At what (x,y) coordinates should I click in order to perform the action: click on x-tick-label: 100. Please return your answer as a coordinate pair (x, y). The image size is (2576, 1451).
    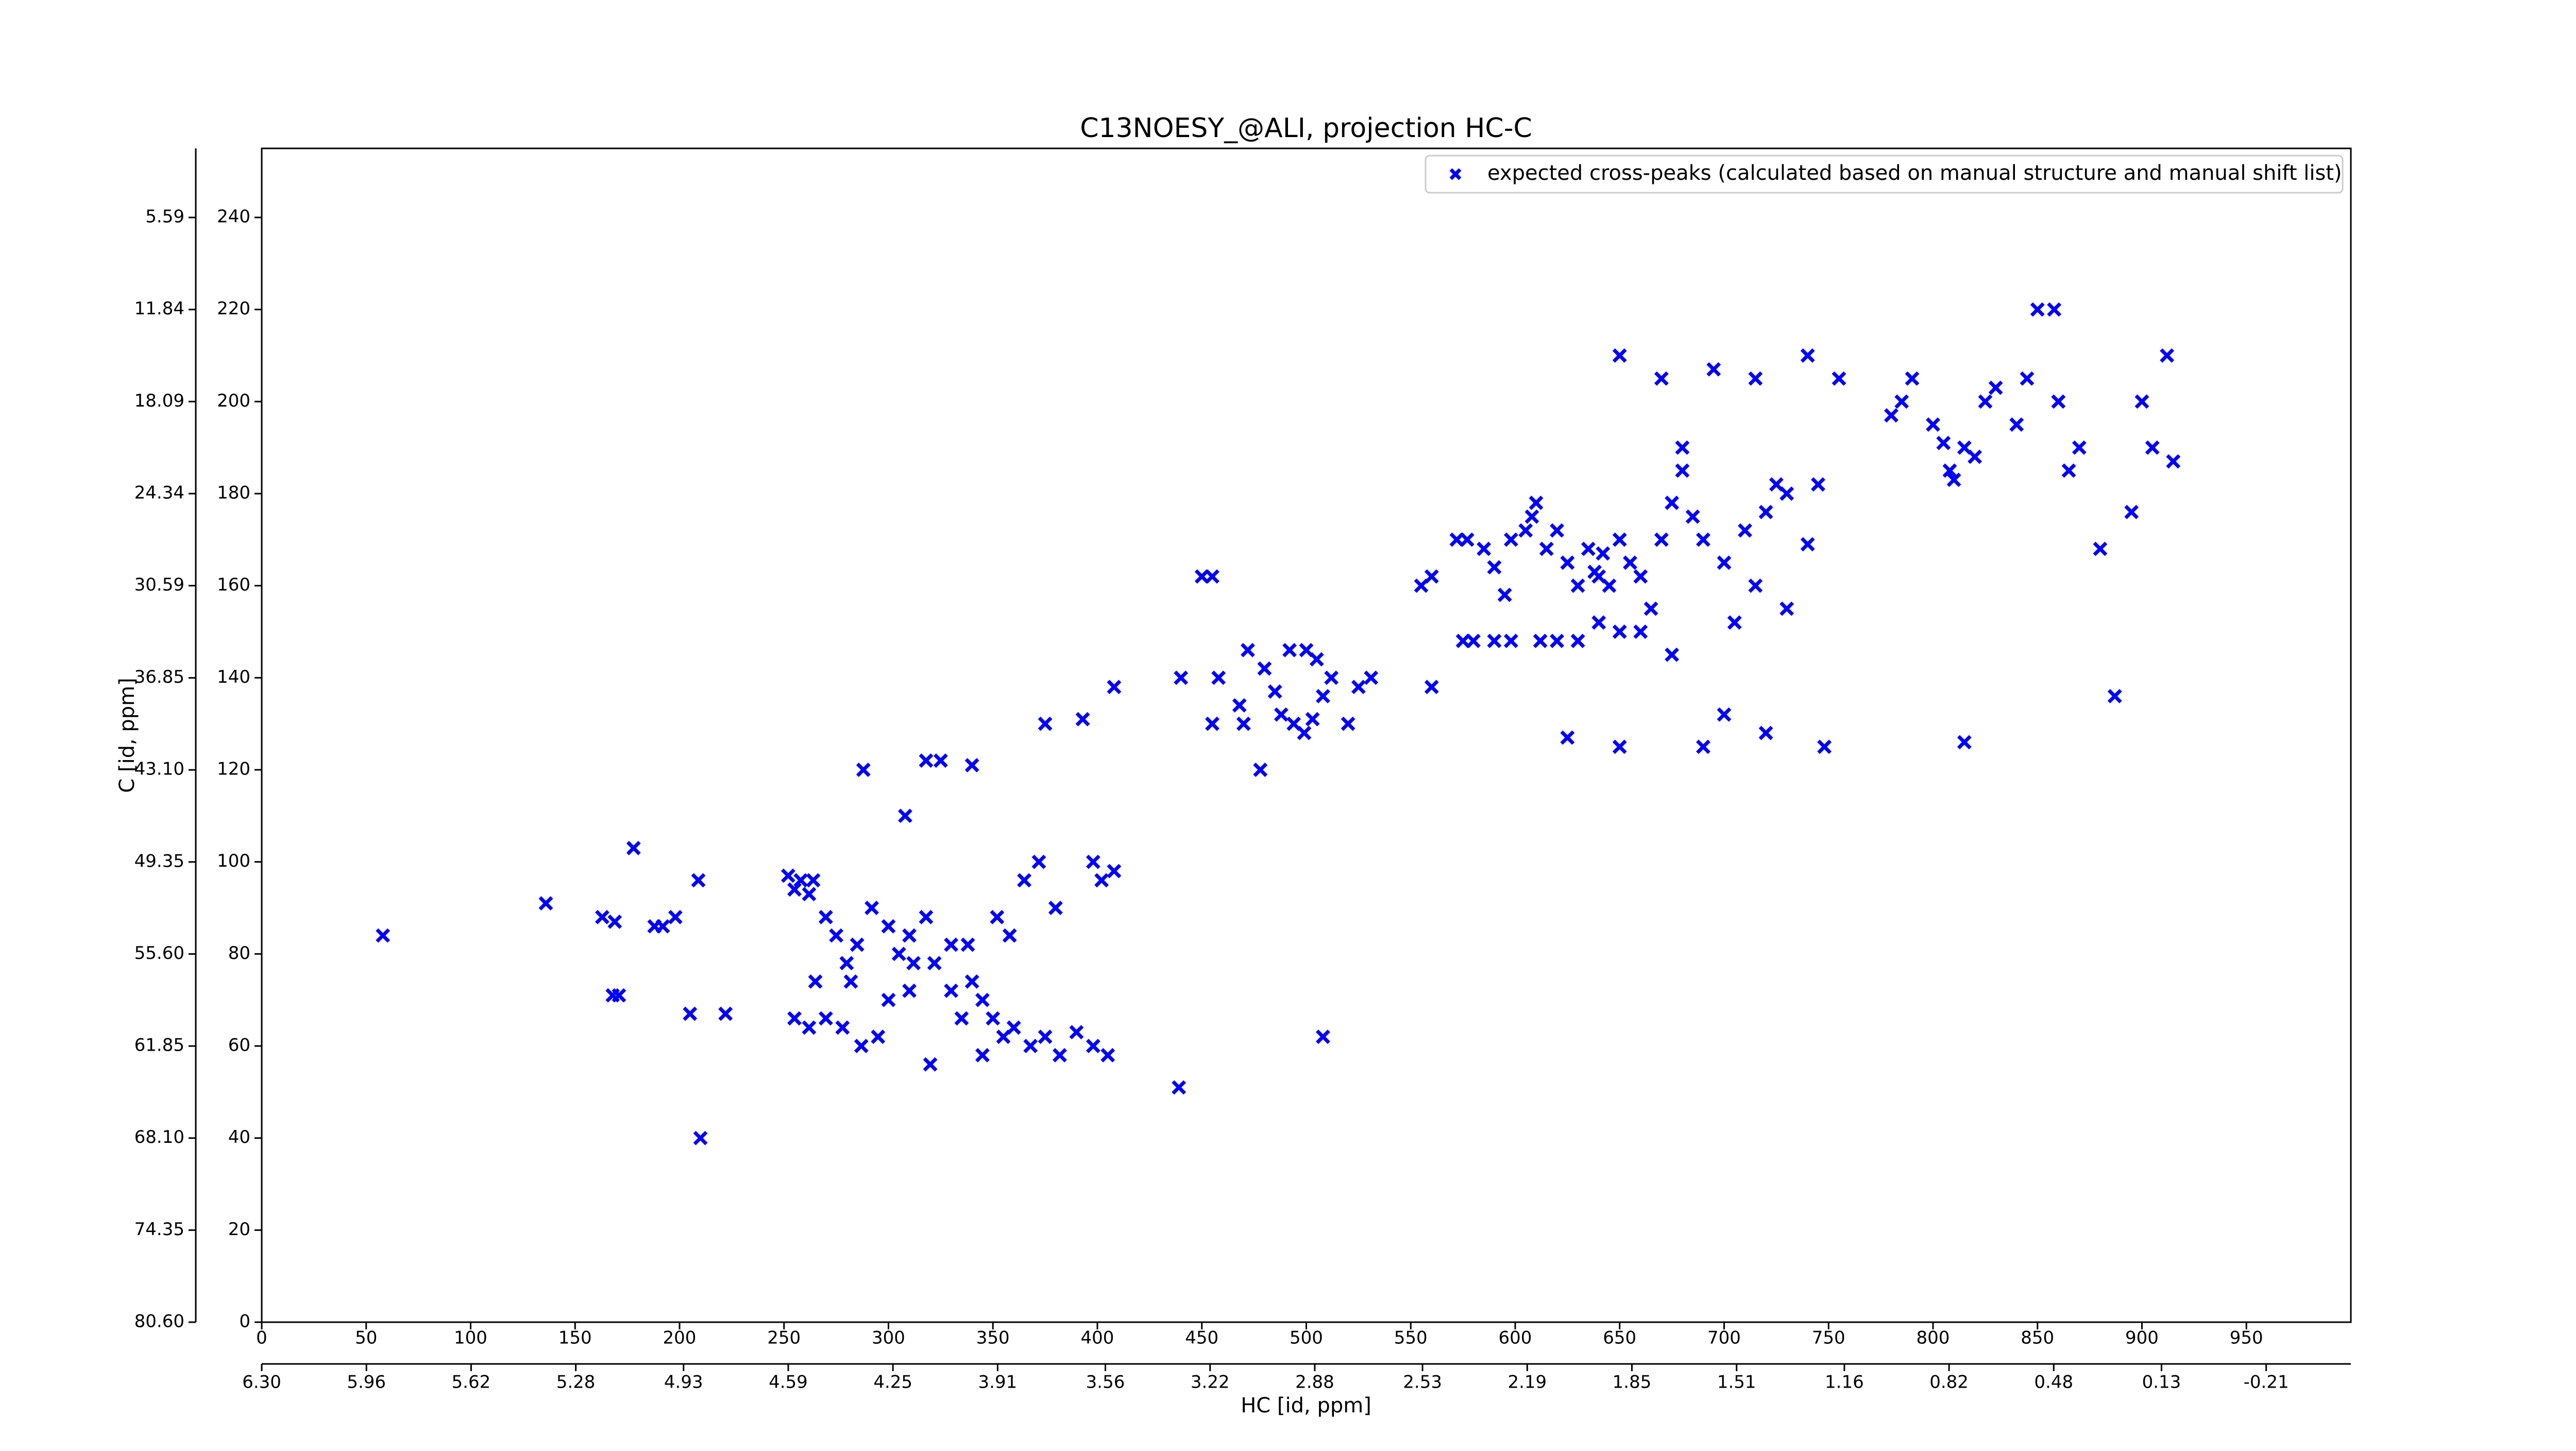
    Looking at the image, I should click on (471, 1338).